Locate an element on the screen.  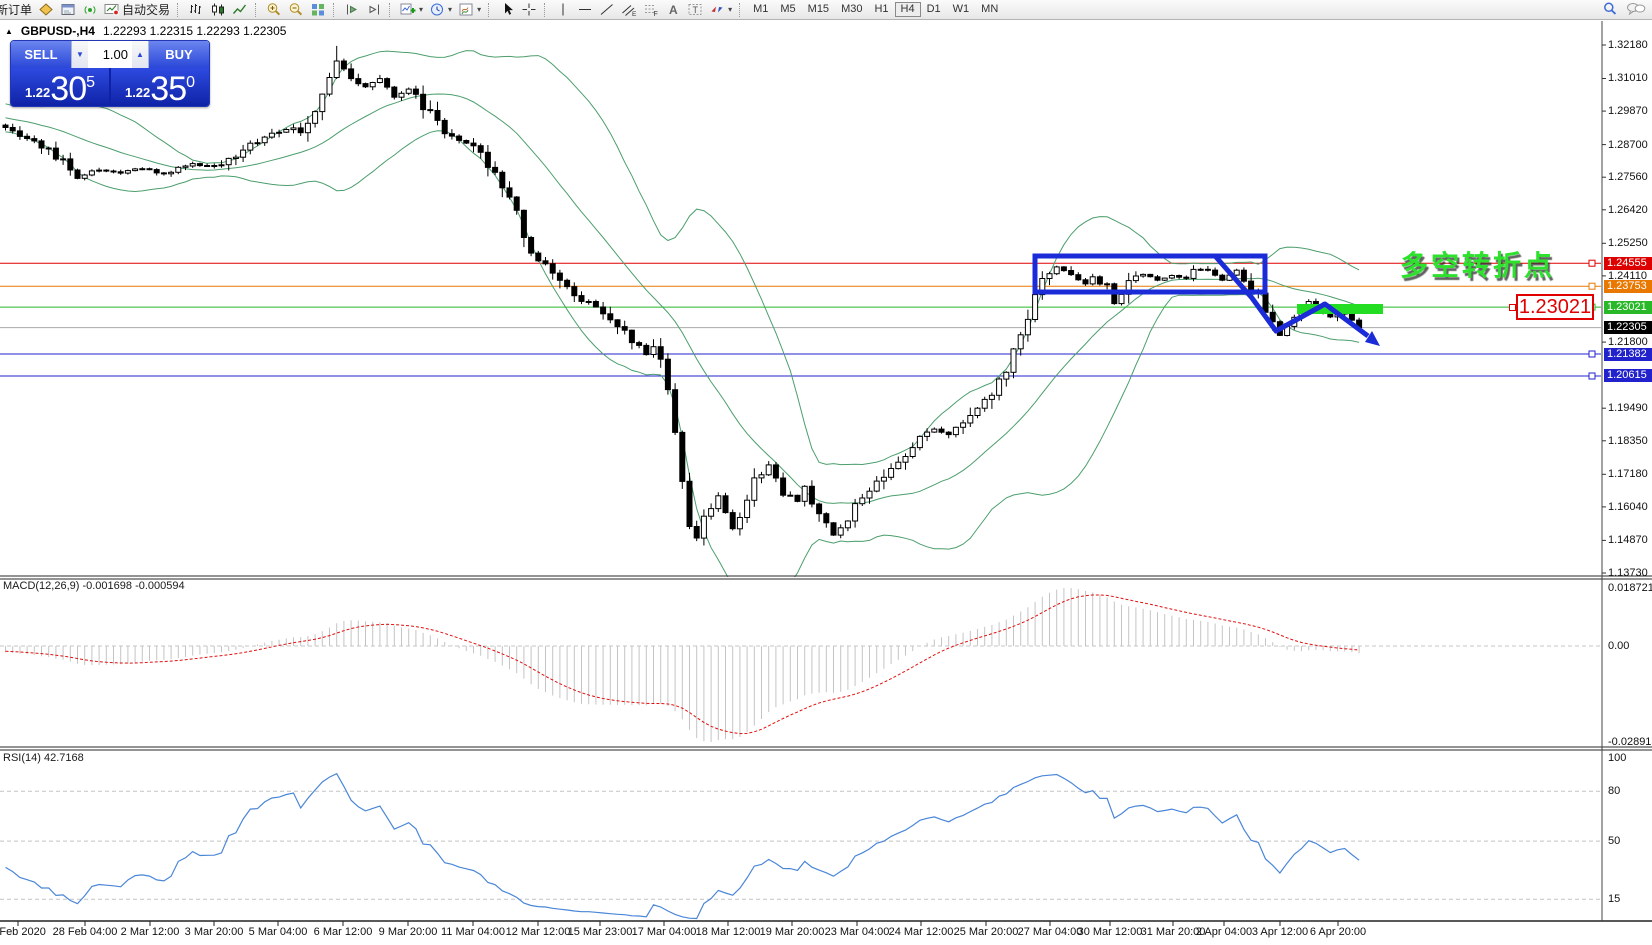
price-axis-tick: 1.24110 is located at coordinates (1627, 276).